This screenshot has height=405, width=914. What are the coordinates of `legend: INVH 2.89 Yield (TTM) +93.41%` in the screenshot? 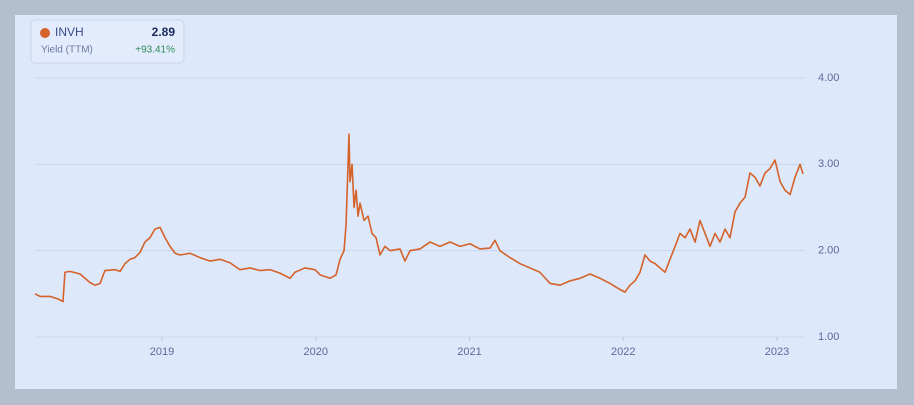 It's located at (107, 41).